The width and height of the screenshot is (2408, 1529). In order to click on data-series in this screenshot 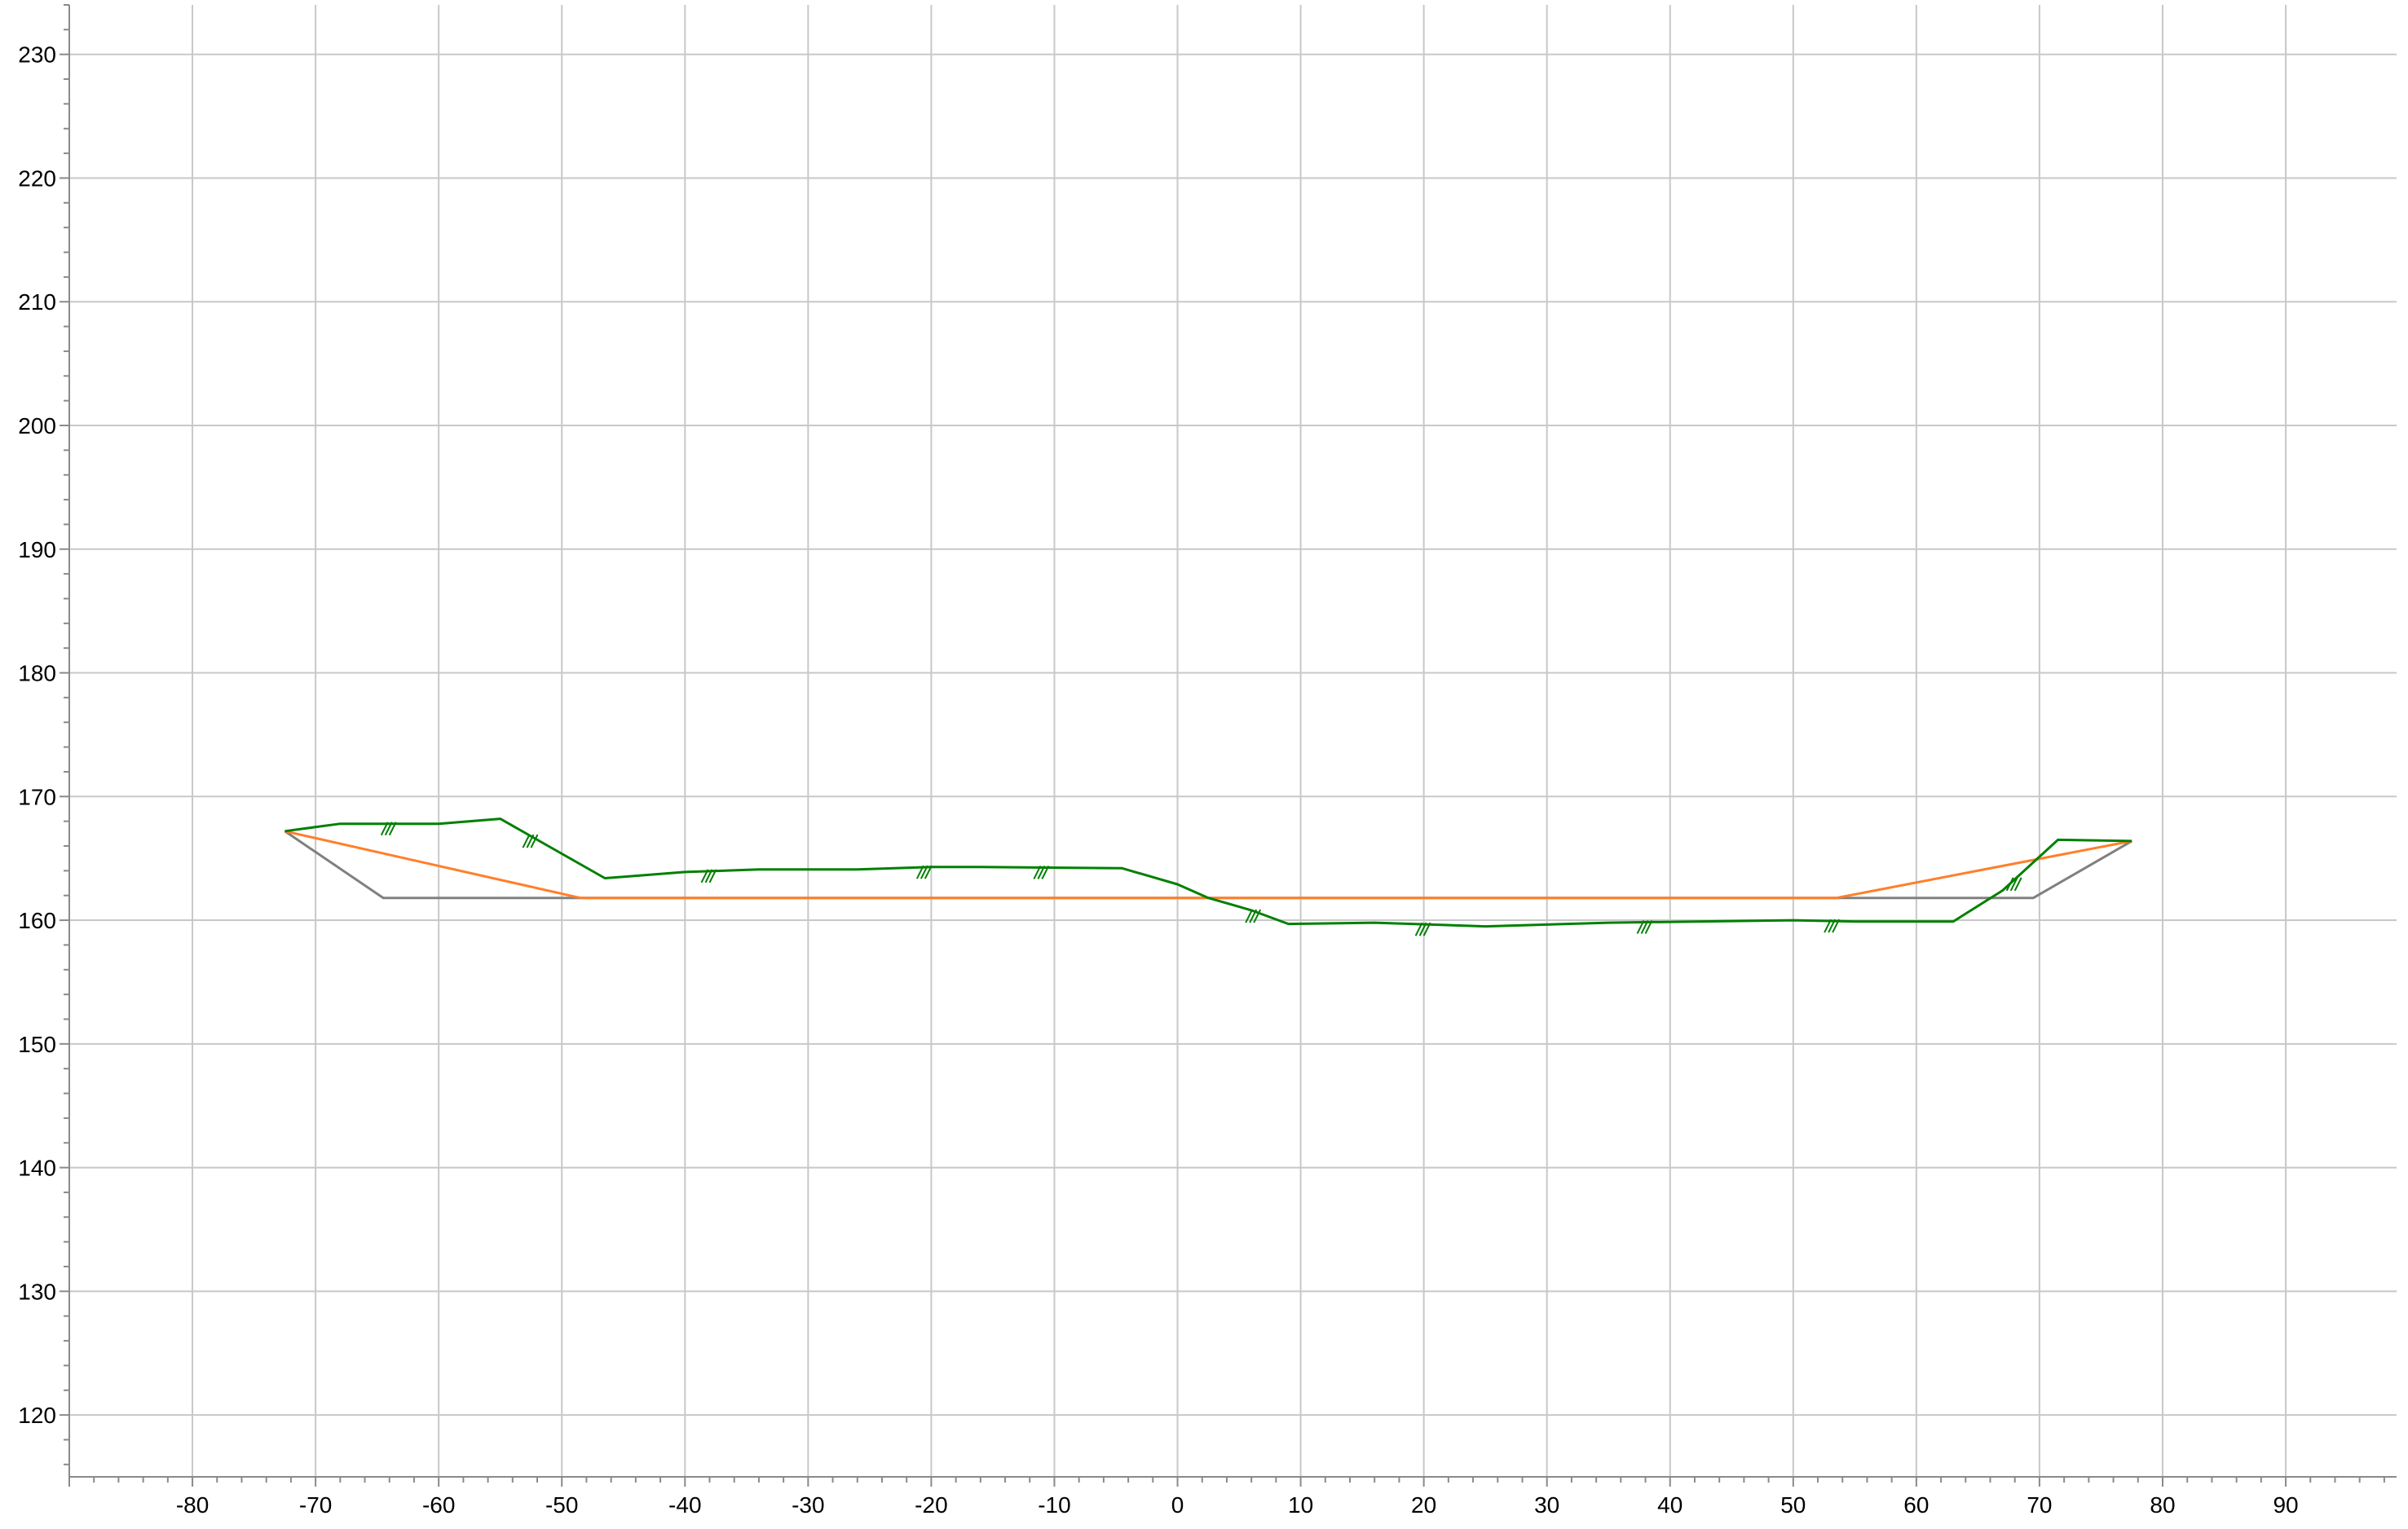, I will do `click(1208, 873)`.